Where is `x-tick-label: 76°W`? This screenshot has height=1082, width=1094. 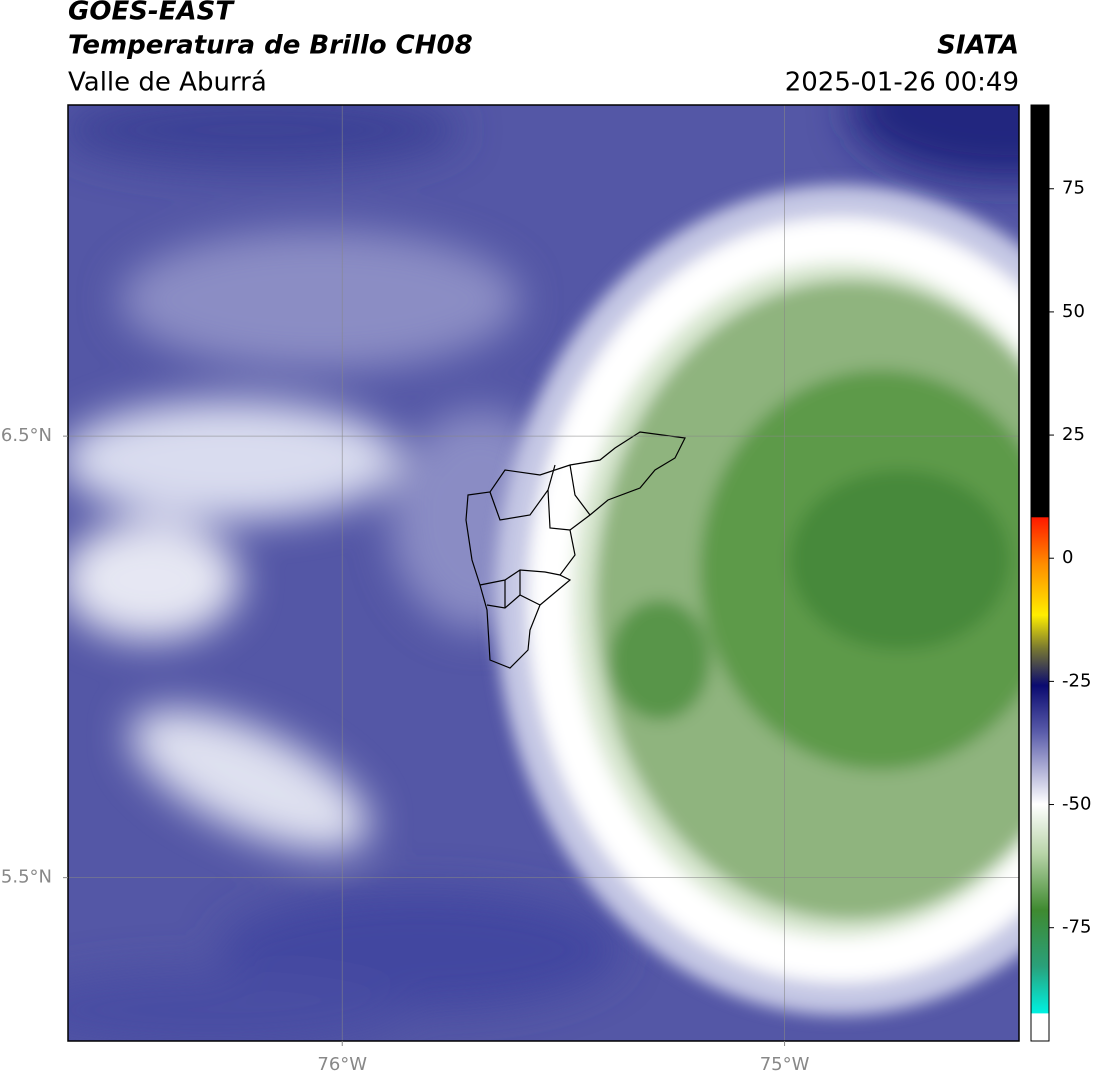 x-tick-label: 76°W is located at coordinates (342, 1064).